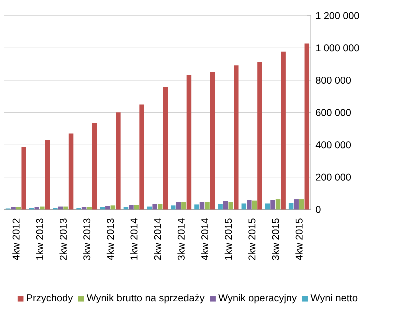 The image size is (398, 326). Describe the element at coordinates (299, 239) in the screenshot. I see `x-tick-label: 4kw 2015` at that location.